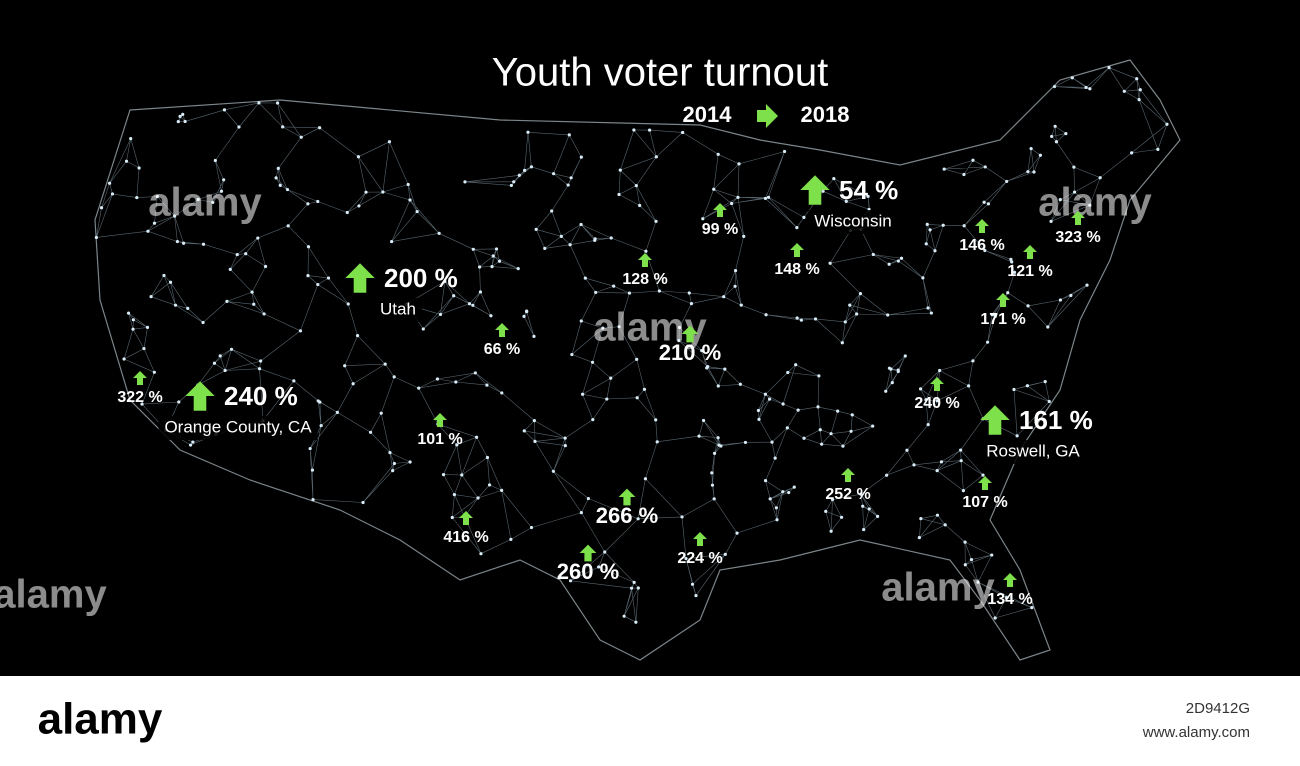  What do you see at coordinates (936, 403) in the screenshot?
I see `marker-value: 240 %` at bounding box center [936, 403].